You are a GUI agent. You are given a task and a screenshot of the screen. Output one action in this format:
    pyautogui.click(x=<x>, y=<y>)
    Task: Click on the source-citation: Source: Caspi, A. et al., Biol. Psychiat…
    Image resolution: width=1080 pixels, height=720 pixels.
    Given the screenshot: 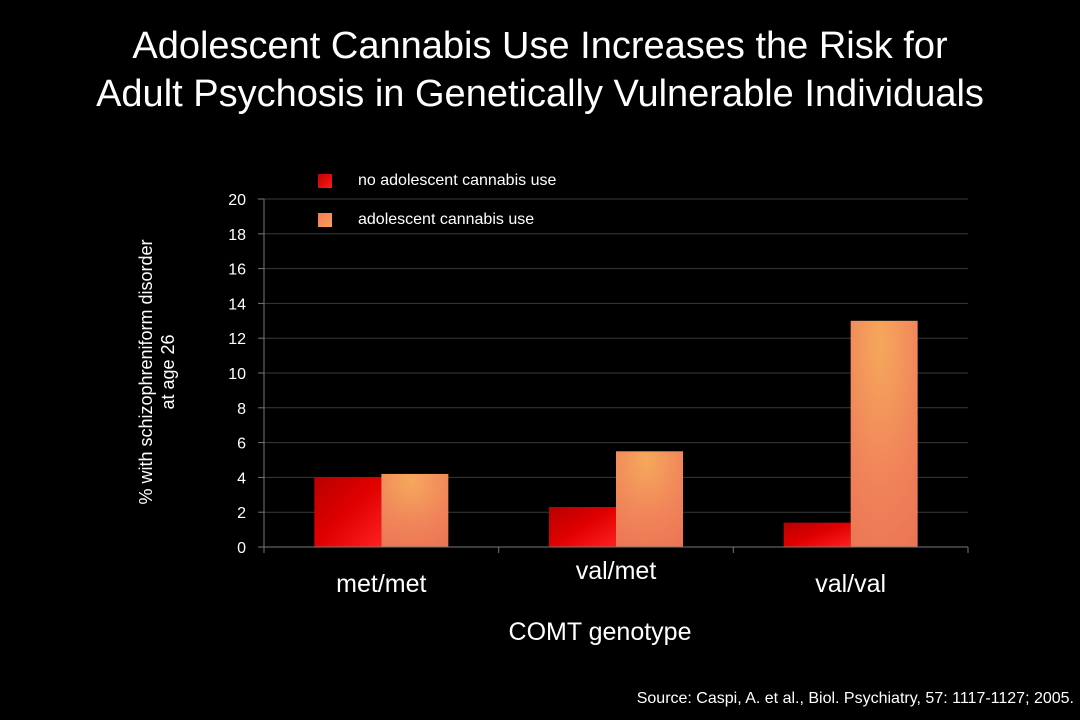 What is the action you would take?
    pyautogui.click(x=855, y=698)
    